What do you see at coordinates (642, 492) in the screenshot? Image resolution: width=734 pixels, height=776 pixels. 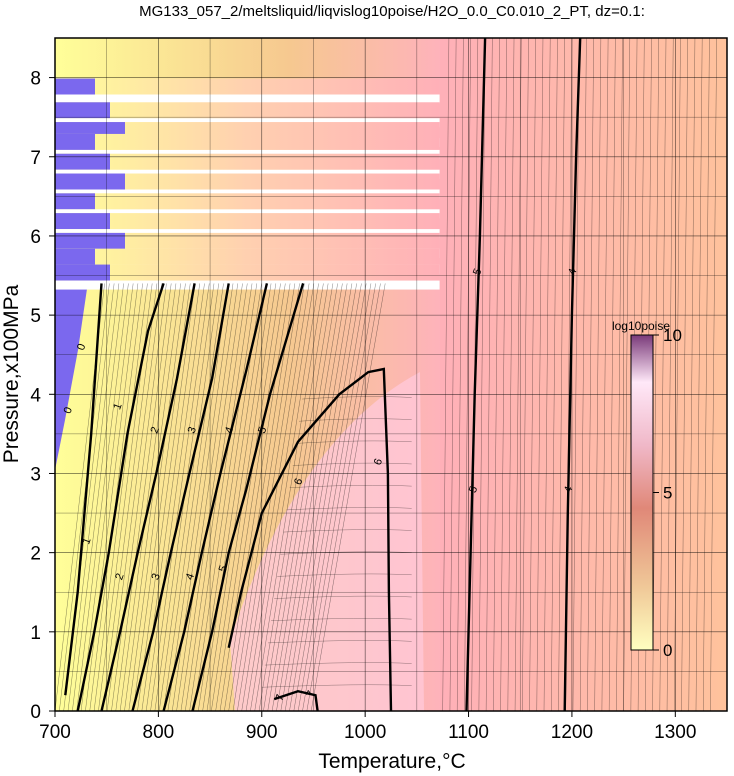 I see `colorbar-swatch` at bounding box center [642, 492].